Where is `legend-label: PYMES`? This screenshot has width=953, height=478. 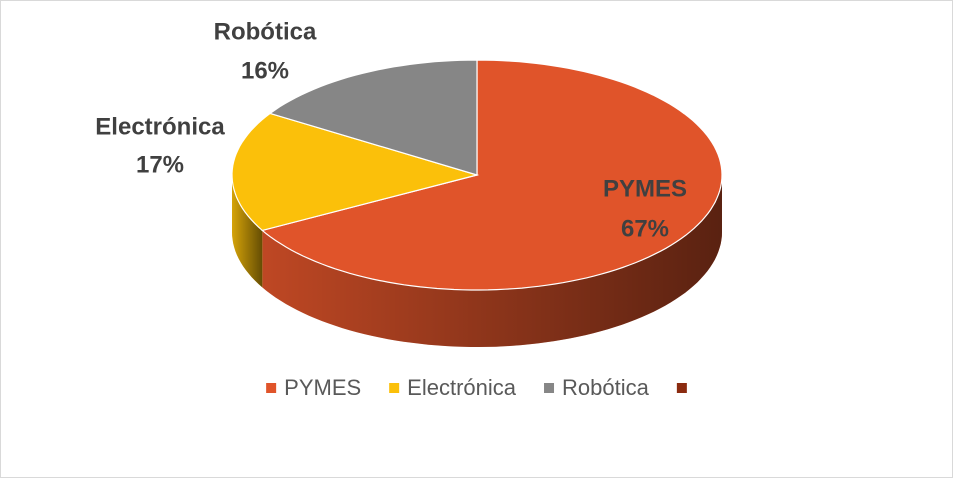
legend-label: PYMES is located at coordinates (322, 387).